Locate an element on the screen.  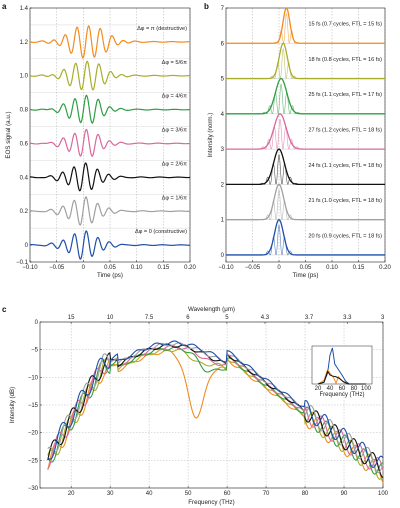
y-tick-label: −0.1 is located at coordinates (22, 263).